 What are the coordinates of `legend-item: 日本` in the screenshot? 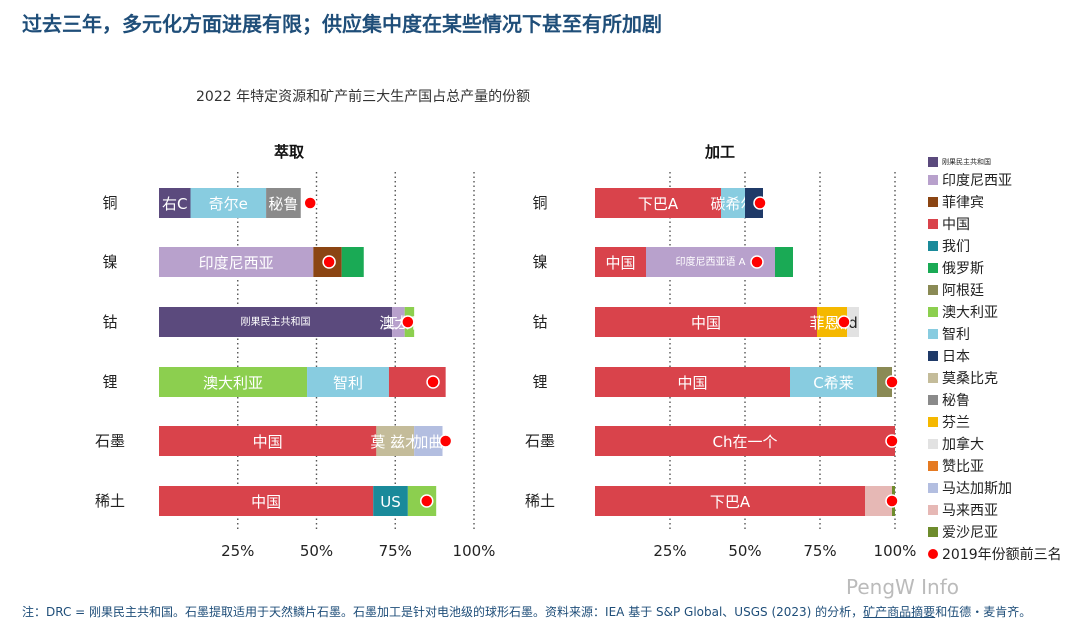 It's located at (949, 356).